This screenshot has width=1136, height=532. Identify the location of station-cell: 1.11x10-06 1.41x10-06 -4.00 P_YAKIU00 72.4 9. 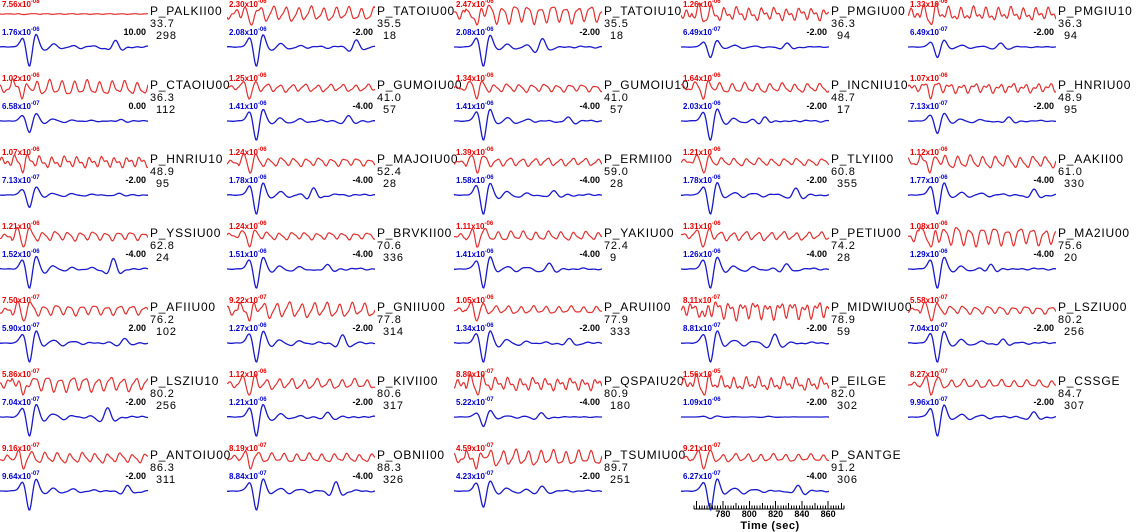
(567, 258).